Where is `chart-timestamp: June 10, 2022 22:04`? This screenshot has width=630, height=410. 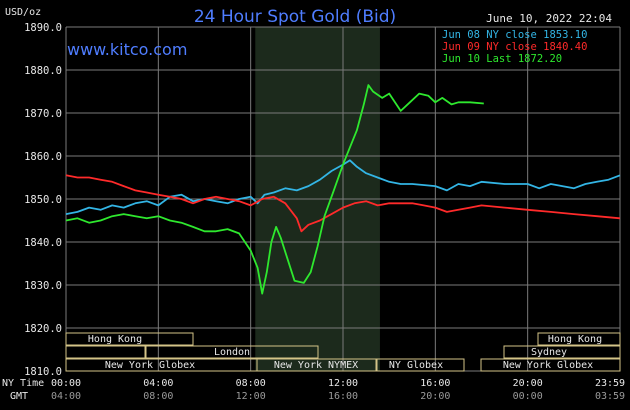
chart-timestamp: June 10, 2022 22:04 is located at coordinates (549, 18).